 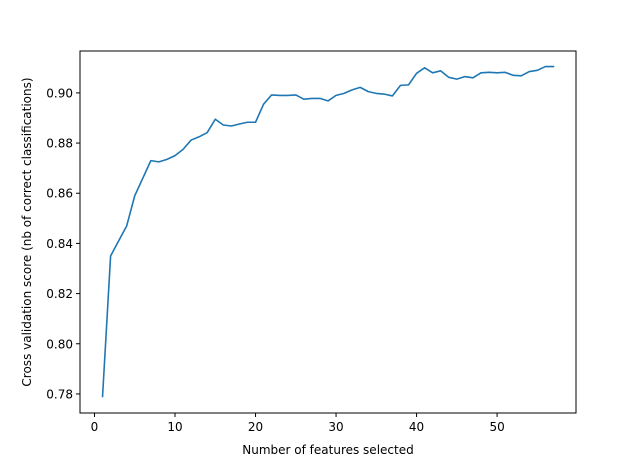 I want to click on x-tick-label-0: 0, so click(x=95, y=427).